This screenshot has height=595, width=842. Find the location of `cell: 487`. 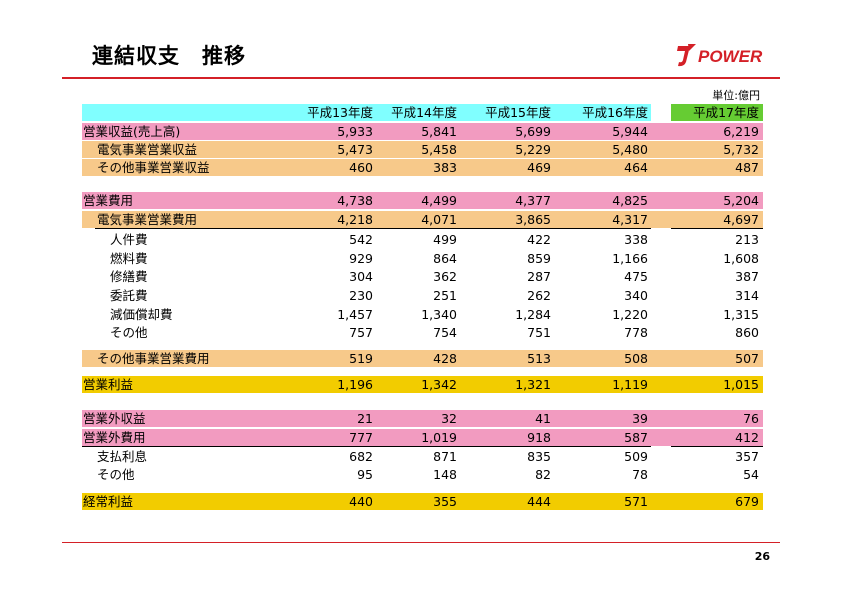

cell: 487 is located at coordinates (747, 167).